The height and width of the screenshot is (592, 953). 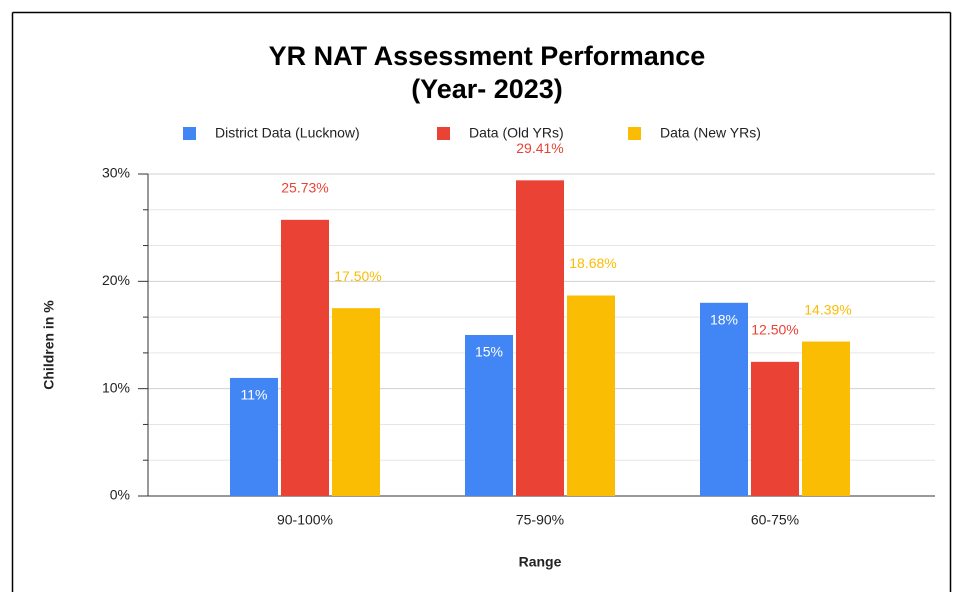 I want to click on y-tick-label: 0%, so click(x=120, y=495).